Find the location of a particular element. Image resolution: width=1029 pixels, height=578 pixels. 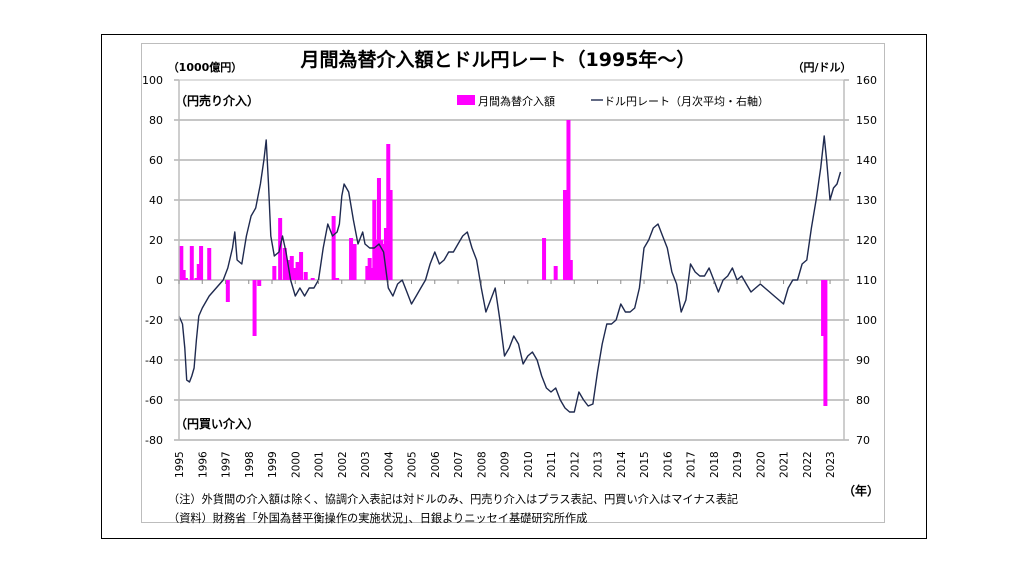

right-tick-label: 80 is located at coordinates (863, 400).